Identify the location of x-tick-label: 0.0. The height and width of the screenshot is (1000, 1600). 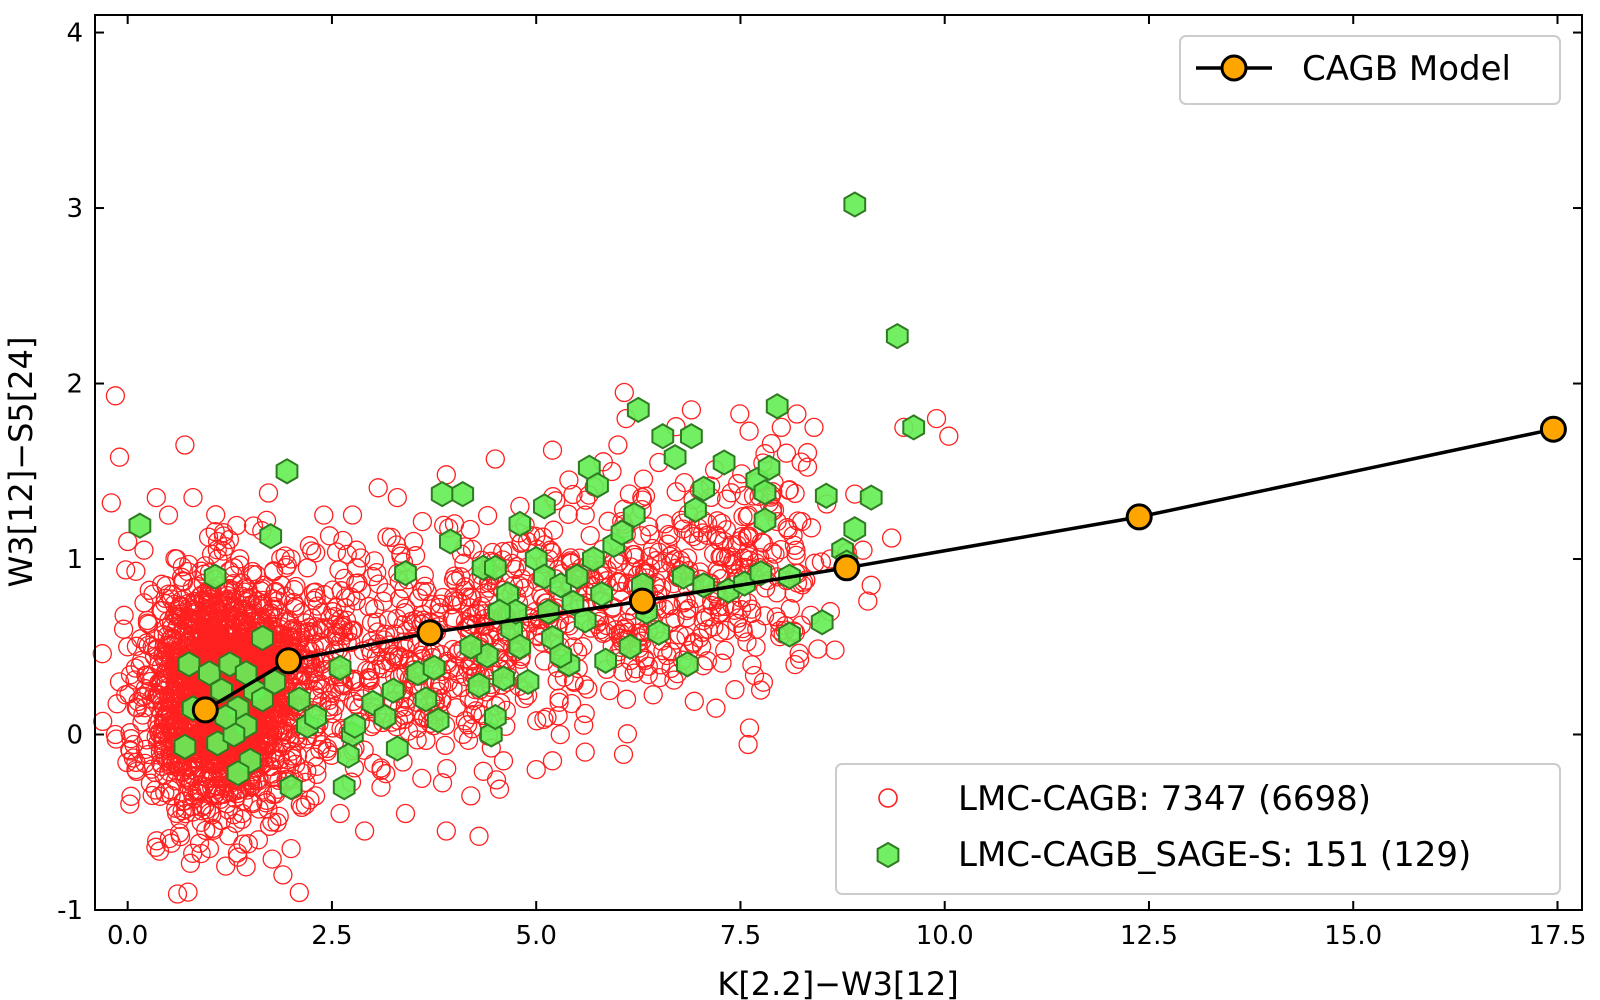
(127, 936).